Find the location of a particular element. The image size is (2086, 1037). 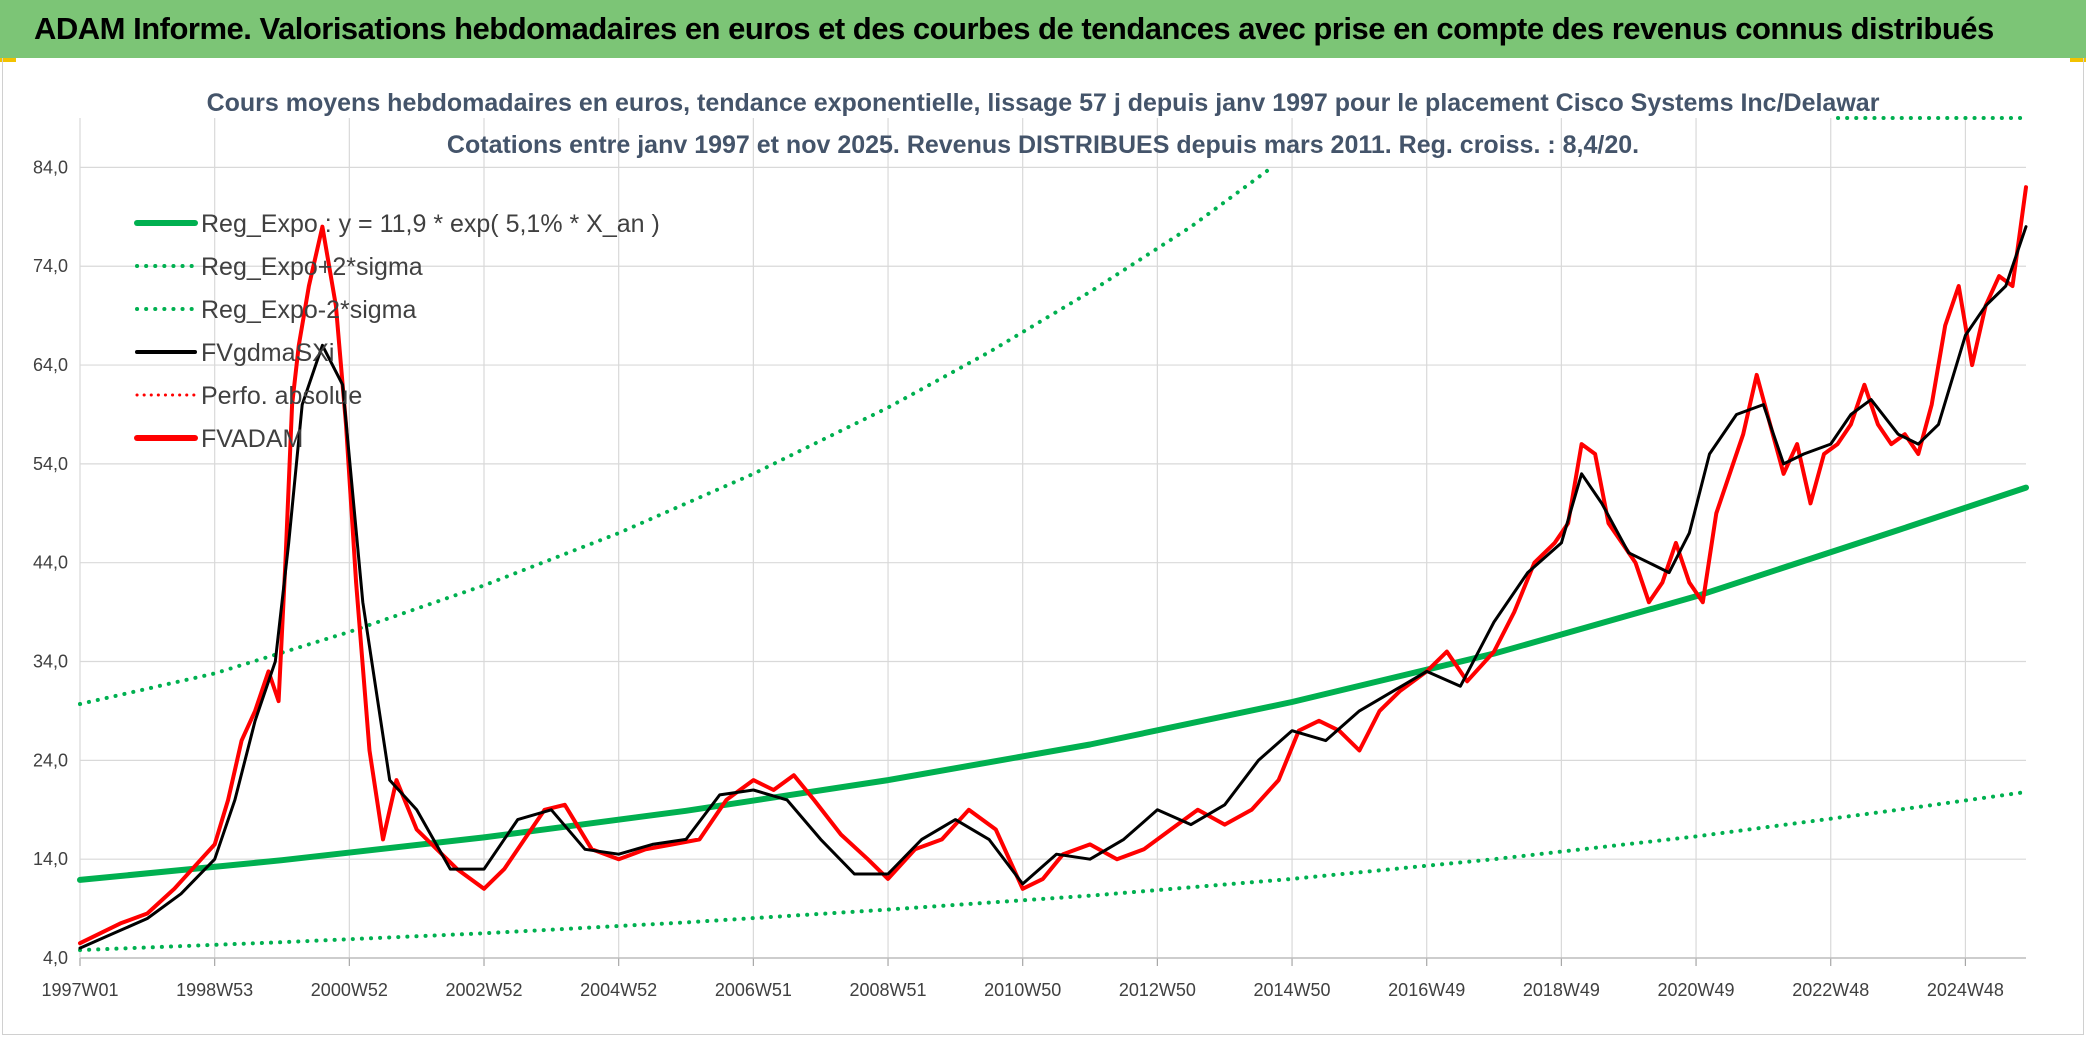

y-tick-label: 4,0 is located at coordinates (55, 958).